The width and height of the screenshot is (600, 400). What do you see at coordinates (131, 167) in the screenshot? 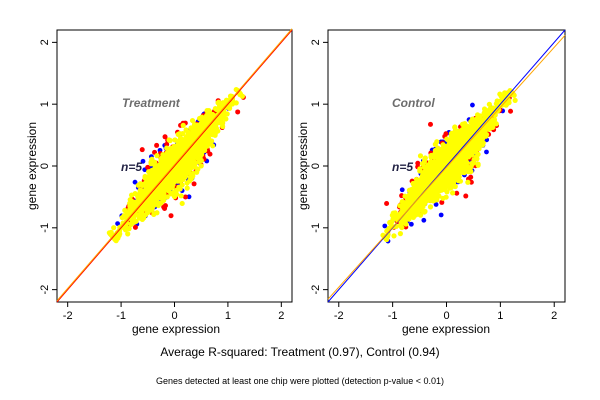
I see `treatment-n-label: n=5` at bounding box center [131, 167].